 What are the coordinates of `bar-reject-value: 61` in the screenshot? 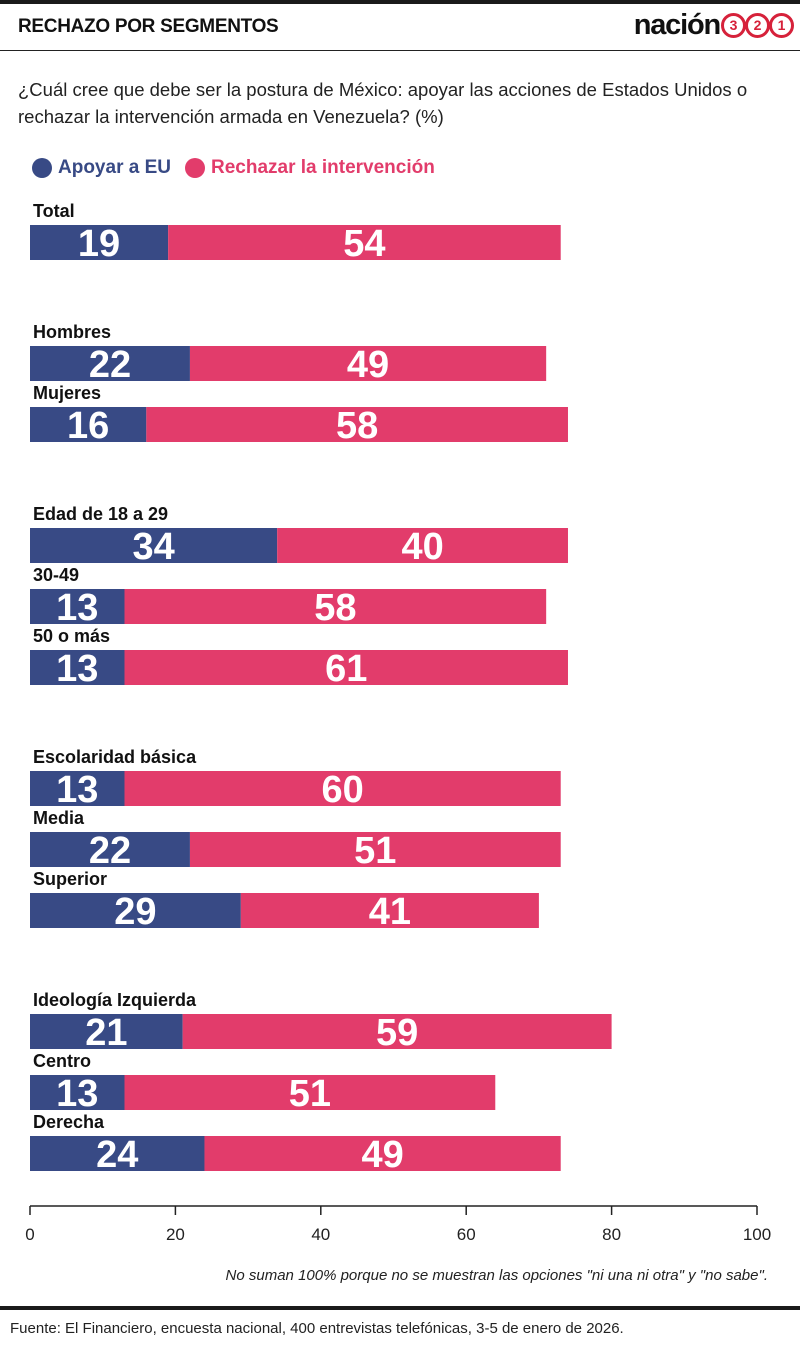 It's located at (346, 669).